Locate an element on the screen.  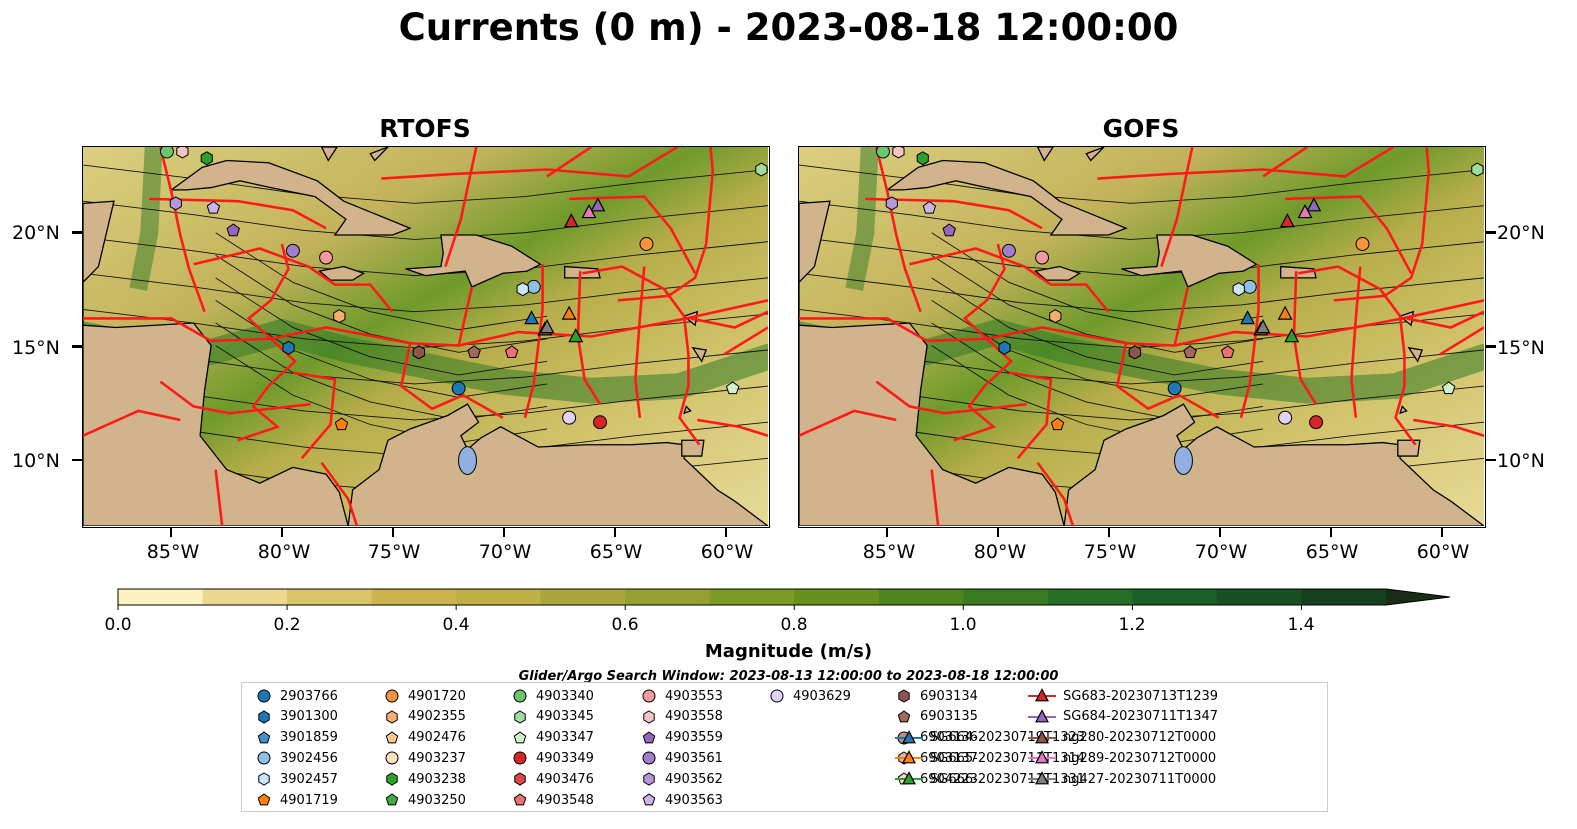
legend-item: 4903250 is located at coordinates (424, 800).